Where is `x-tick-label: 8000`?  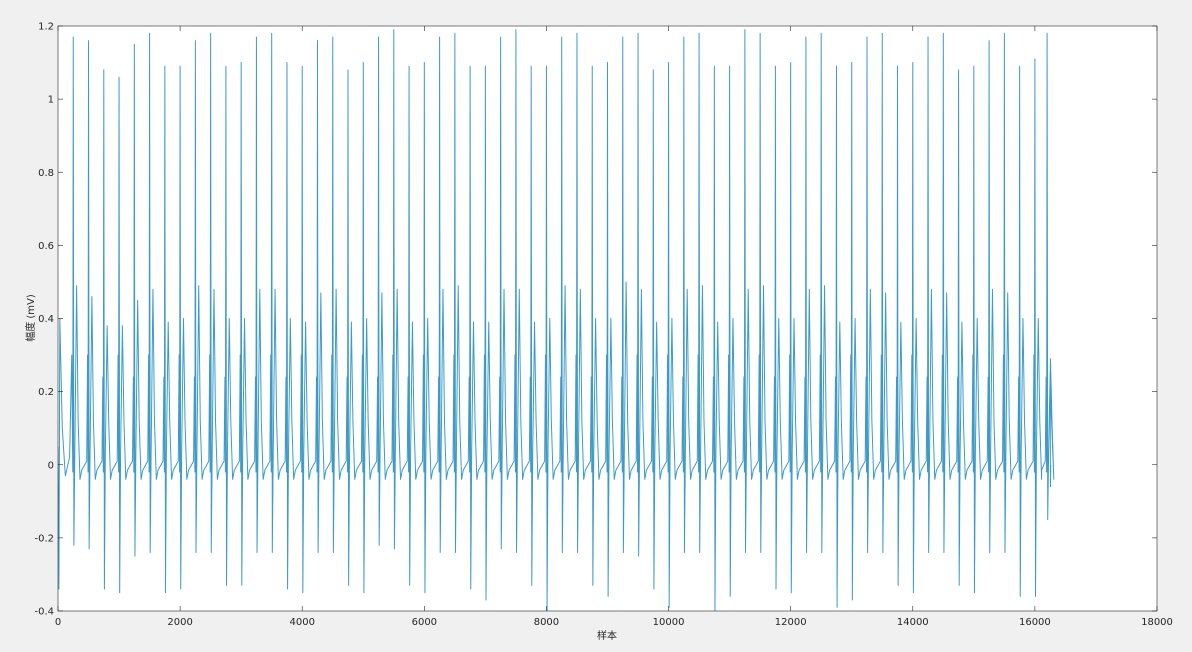
x-tick-label: 8000 is located at coordinates (546, 622).